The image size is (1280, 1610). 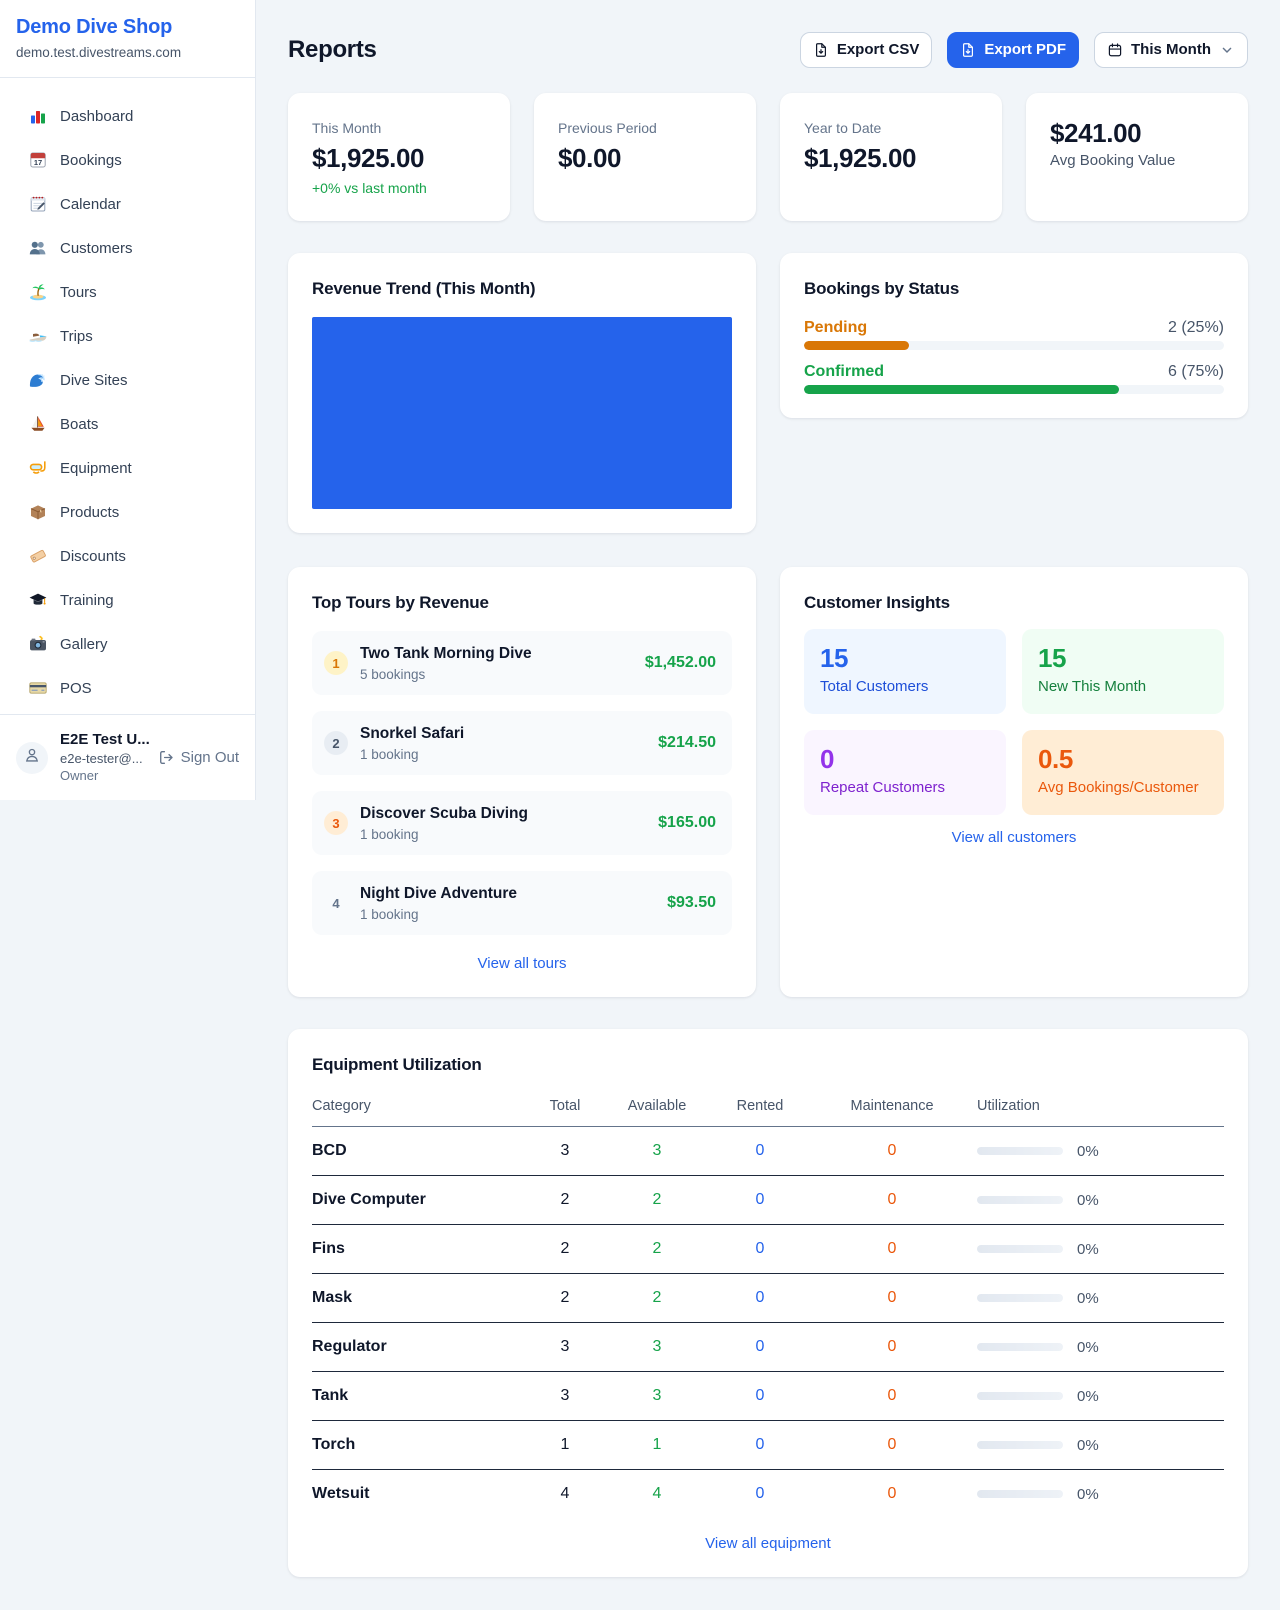 What do you see at coordinates (336, 743) in the screenshot?
I see `rank-badge: 2` at bounding box center [336, 743].